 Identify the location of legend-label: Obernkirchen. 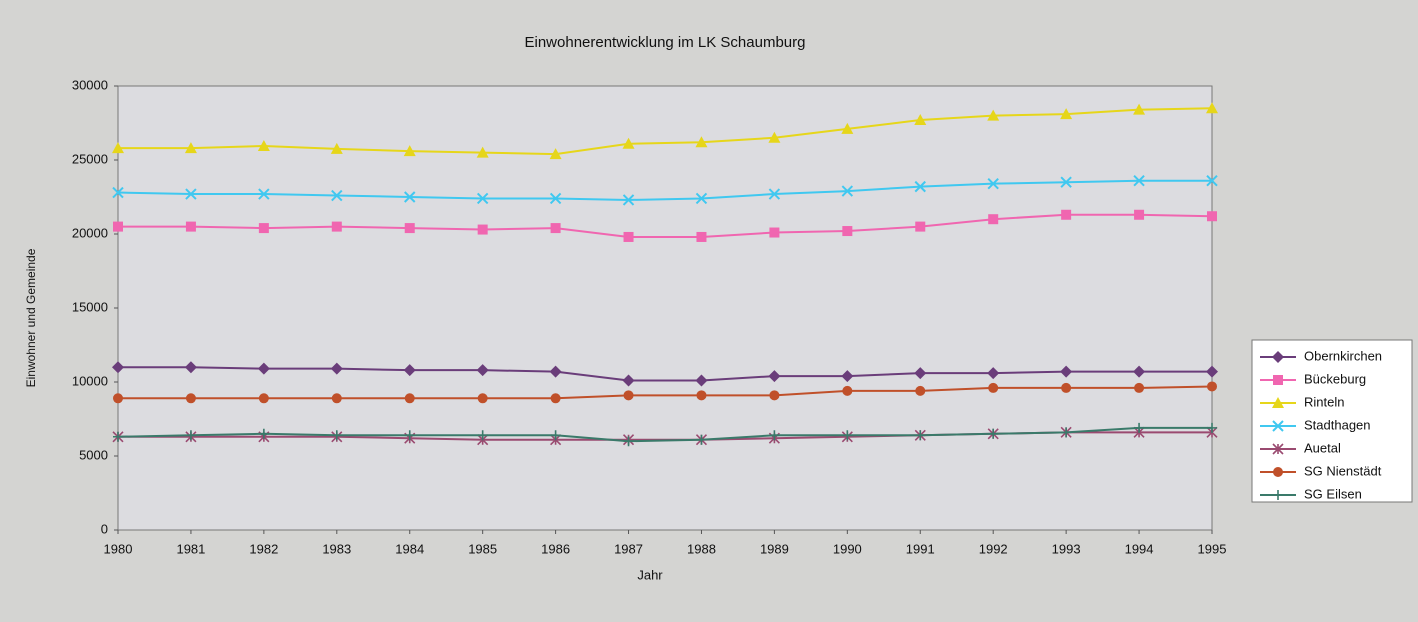
(1343, 355).